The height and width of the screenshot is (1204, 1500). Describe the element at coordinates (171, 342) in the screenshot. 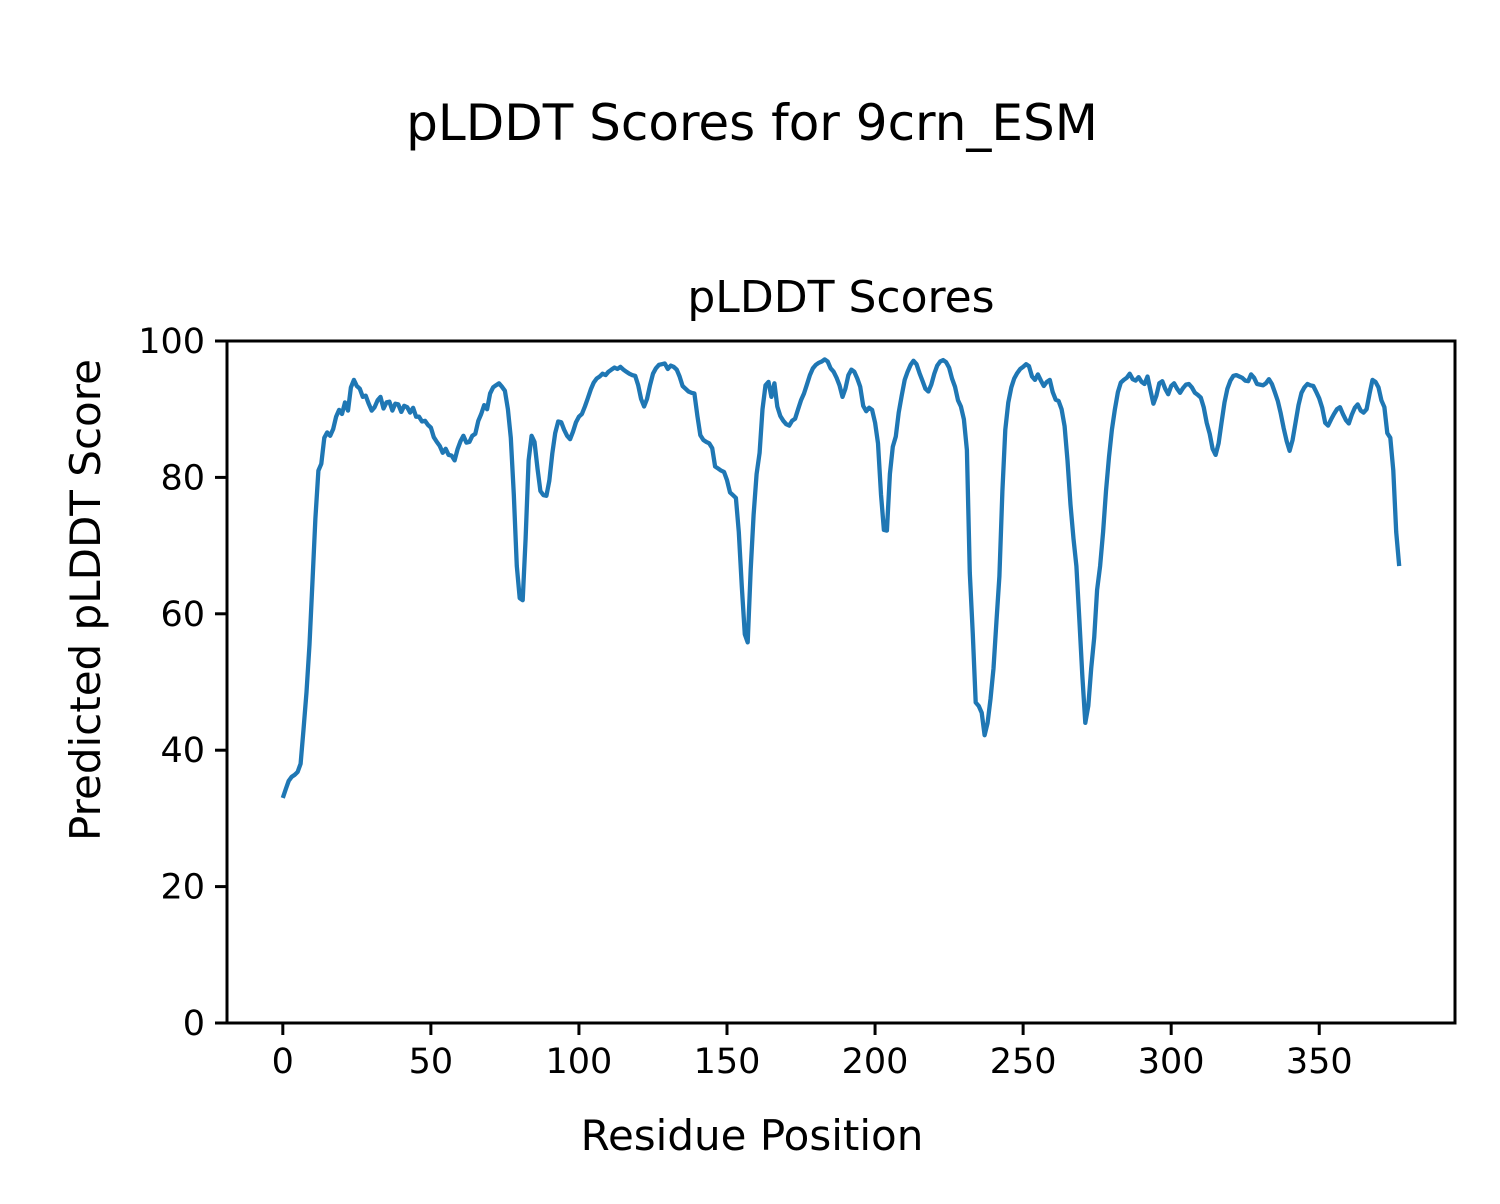

I see `y-tick-100-label: 100` at that location.